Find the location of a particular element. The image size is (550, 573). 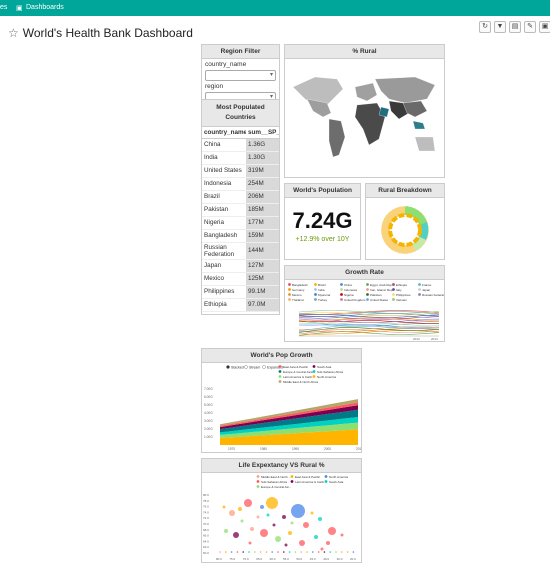

legend-label: South Asia is located at coordinates (336, 482).